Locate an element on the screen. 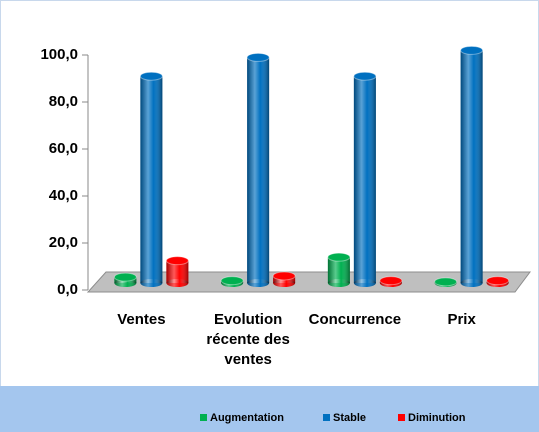  y-tick-label: 40,0 is located at coordinates (63, 195).